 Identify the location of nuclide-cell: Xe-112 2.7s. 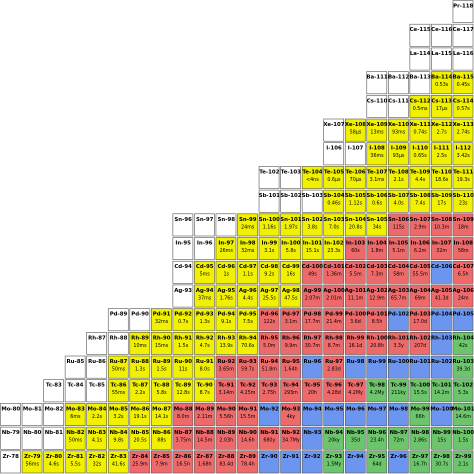
(442, 130).